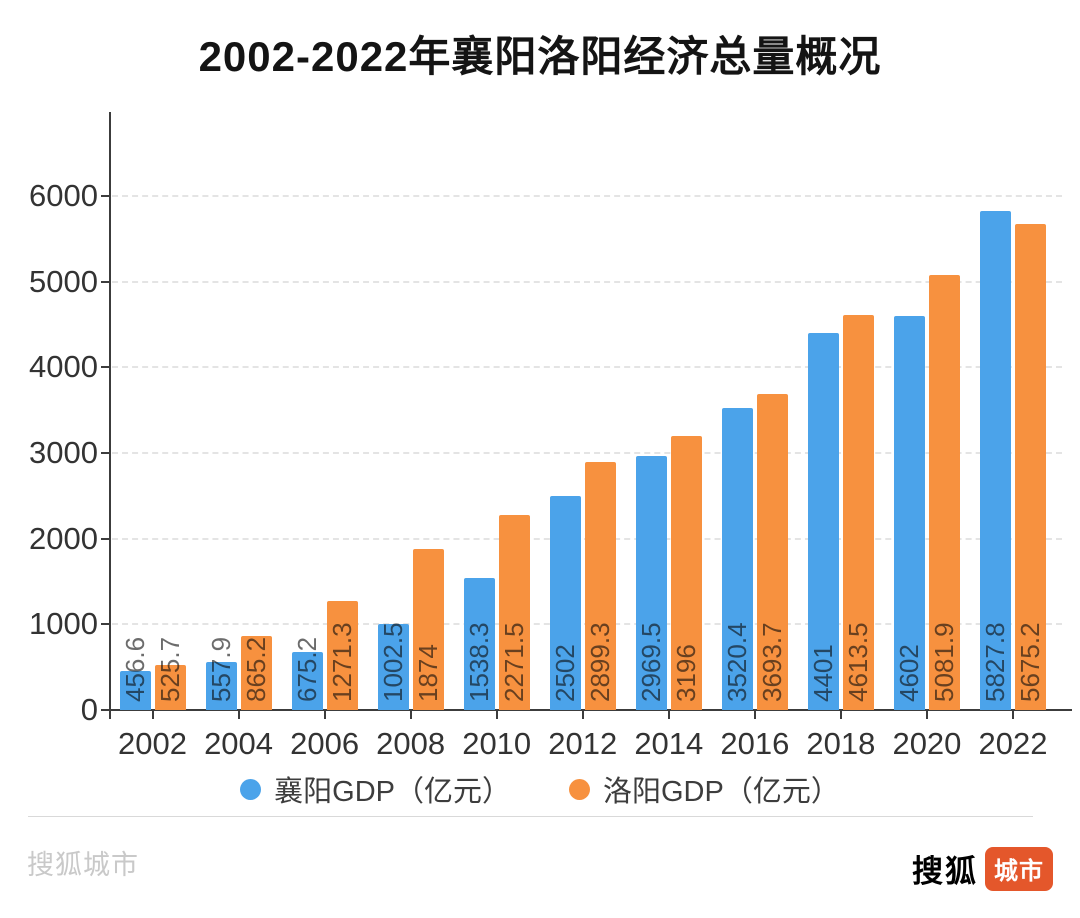 Image resolution: width=1080 pixels, height=918 pixels. I want to click on xiangyang-gdp-value-label-2006: 675.2, so click(306, 669).